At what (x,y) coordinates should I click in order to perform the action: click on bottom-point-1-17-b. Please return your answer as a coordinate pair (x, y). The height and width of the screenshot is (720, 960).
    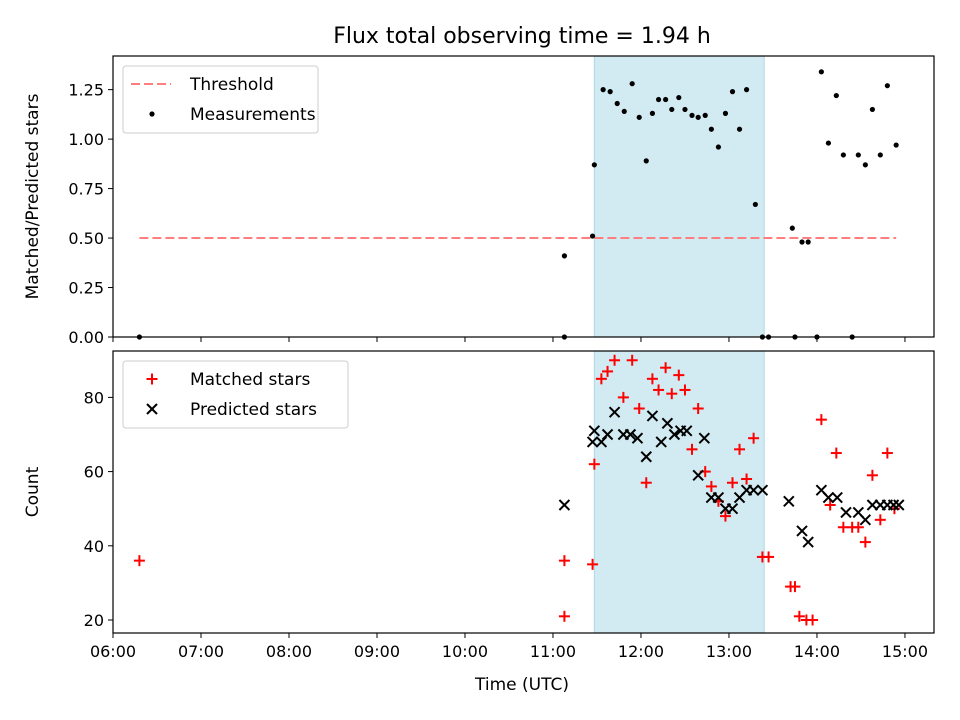
    Looking at the image, I should click on (704, 438).